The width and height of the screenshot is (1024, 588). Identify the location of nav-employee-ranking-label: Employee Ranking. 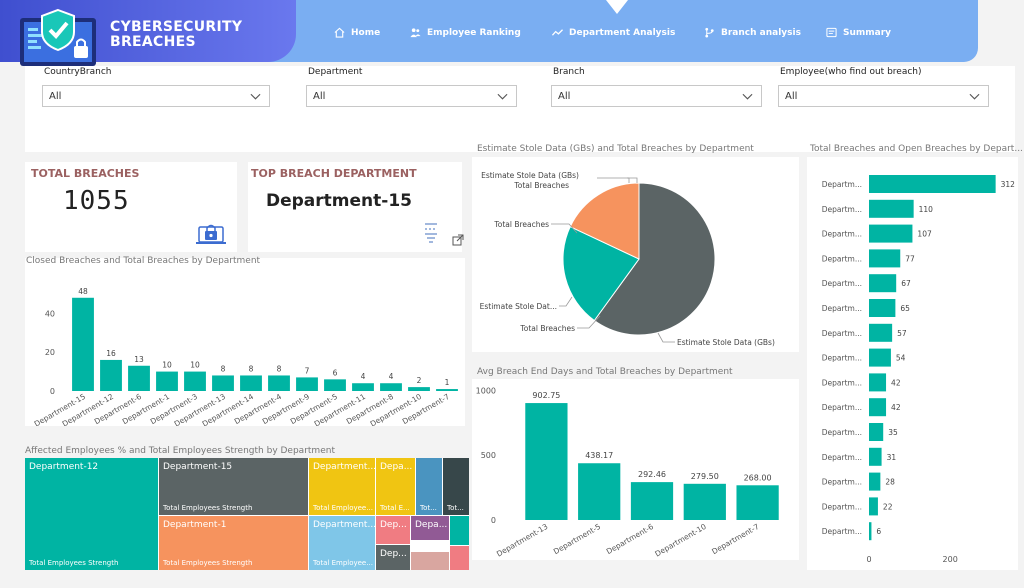
(474, 32).